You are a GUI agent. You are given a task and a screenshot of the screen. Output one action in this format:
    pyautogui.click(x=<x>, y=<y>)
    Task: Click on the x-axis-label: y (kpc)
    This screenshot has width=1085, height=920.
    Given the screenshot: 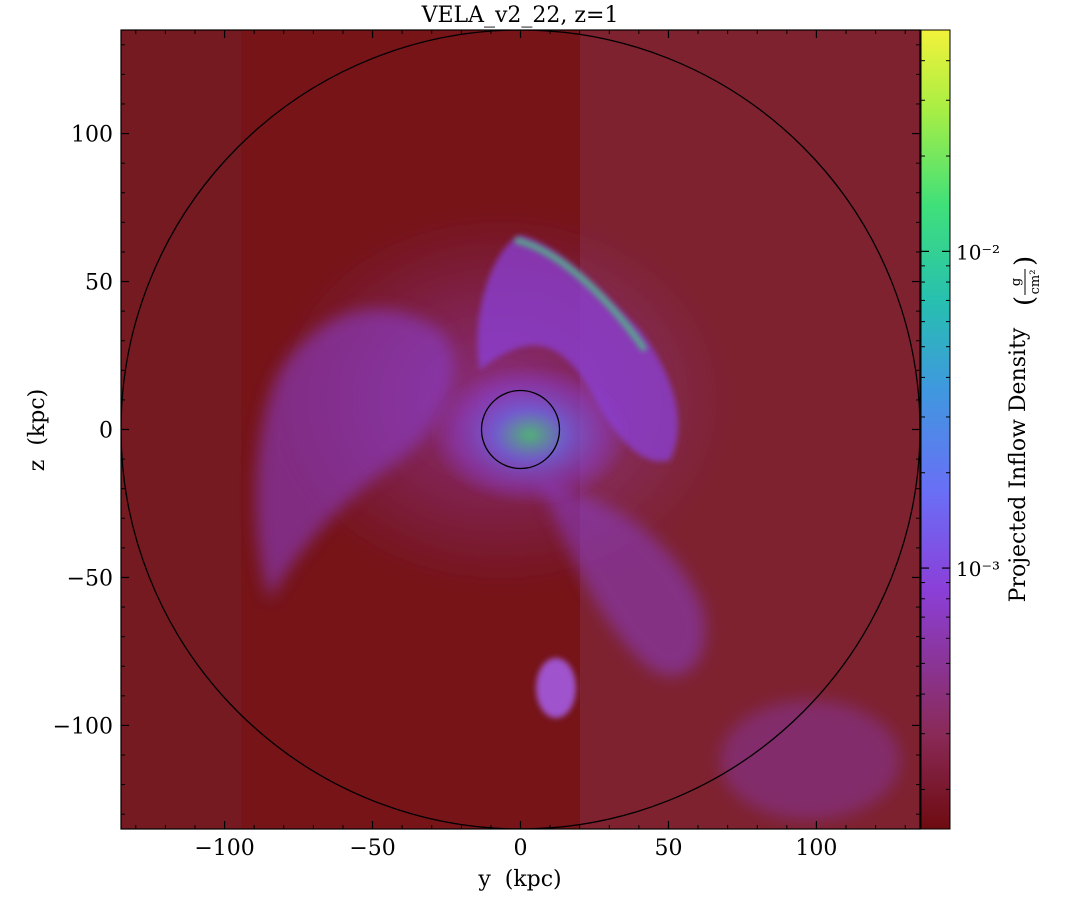 What is the action you would take?
    pyautogui.click(x=519, y=879)
    